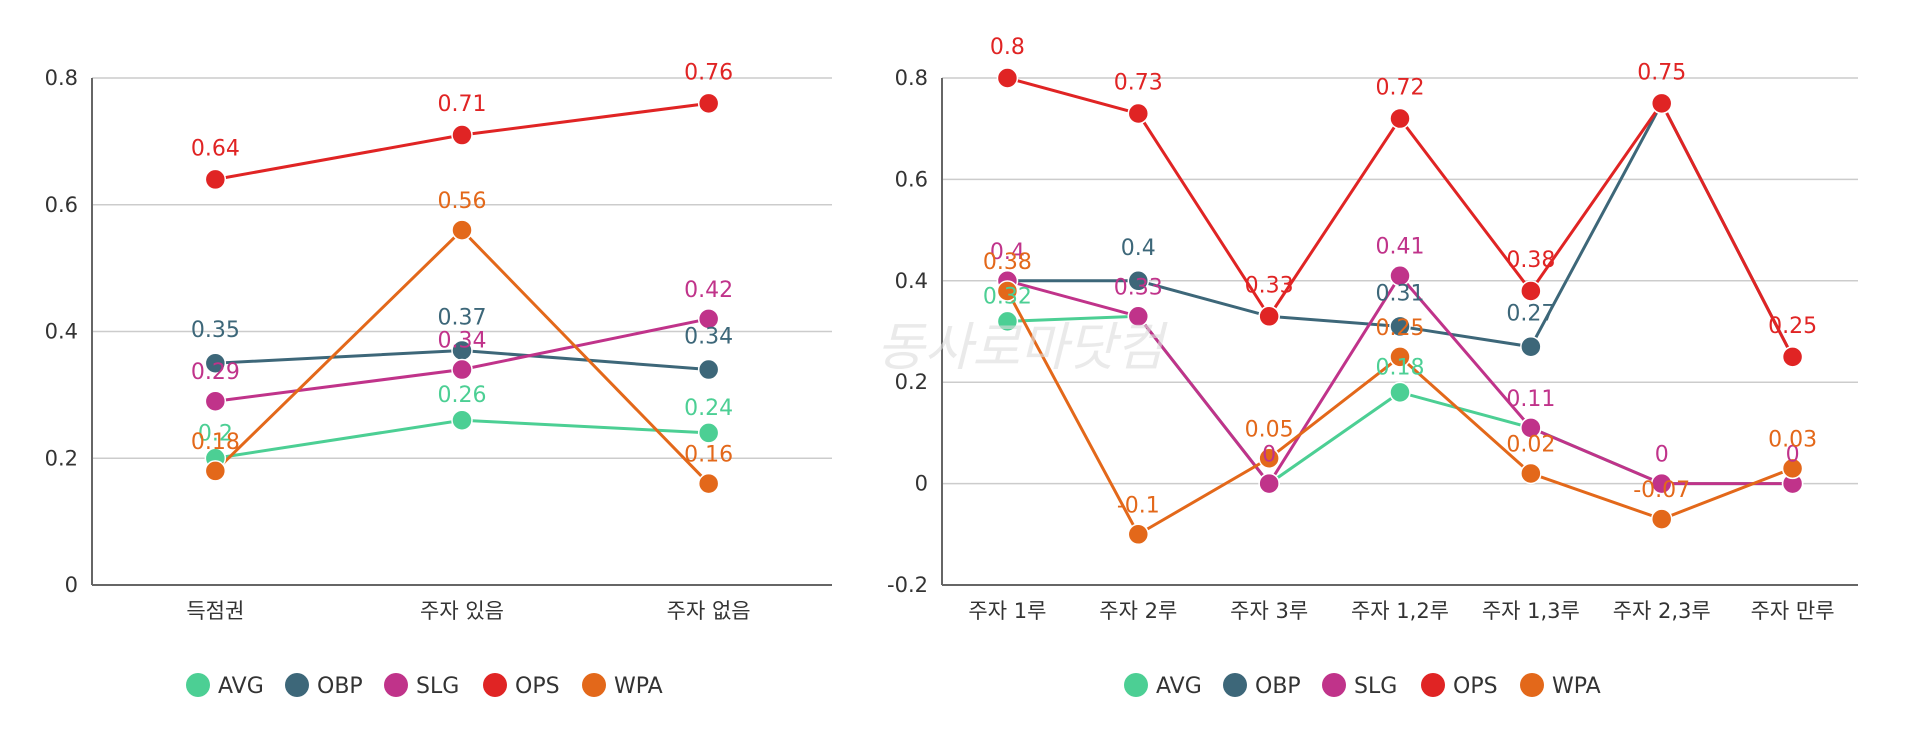 The image size is (1920, 731). I want to click on data-label-wpa: 0.38, so click(1007, 262).